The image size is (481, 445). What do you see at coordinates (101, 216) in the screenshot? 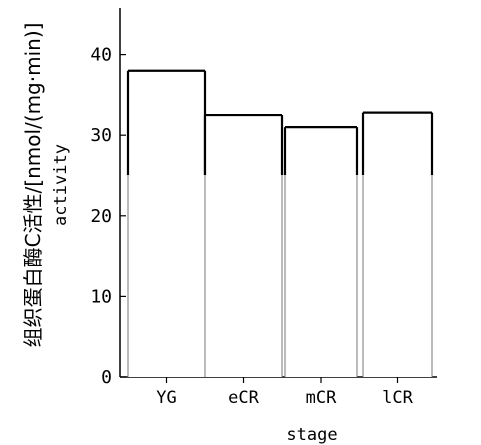
I see `y-tick-label: 20` at bounding box center [101, 216].